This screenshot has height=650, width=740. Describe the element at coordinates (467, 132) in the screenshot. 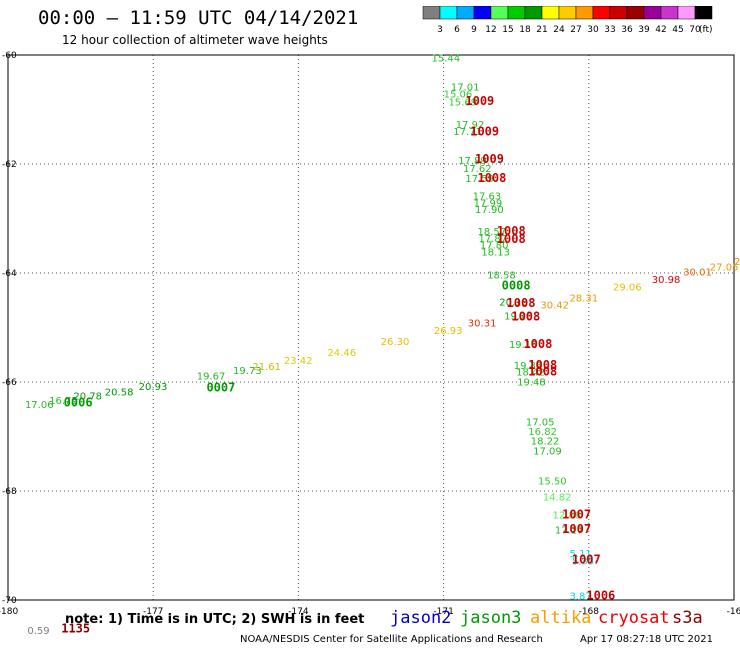

I see `wave-height-value: 17.71` at that location.